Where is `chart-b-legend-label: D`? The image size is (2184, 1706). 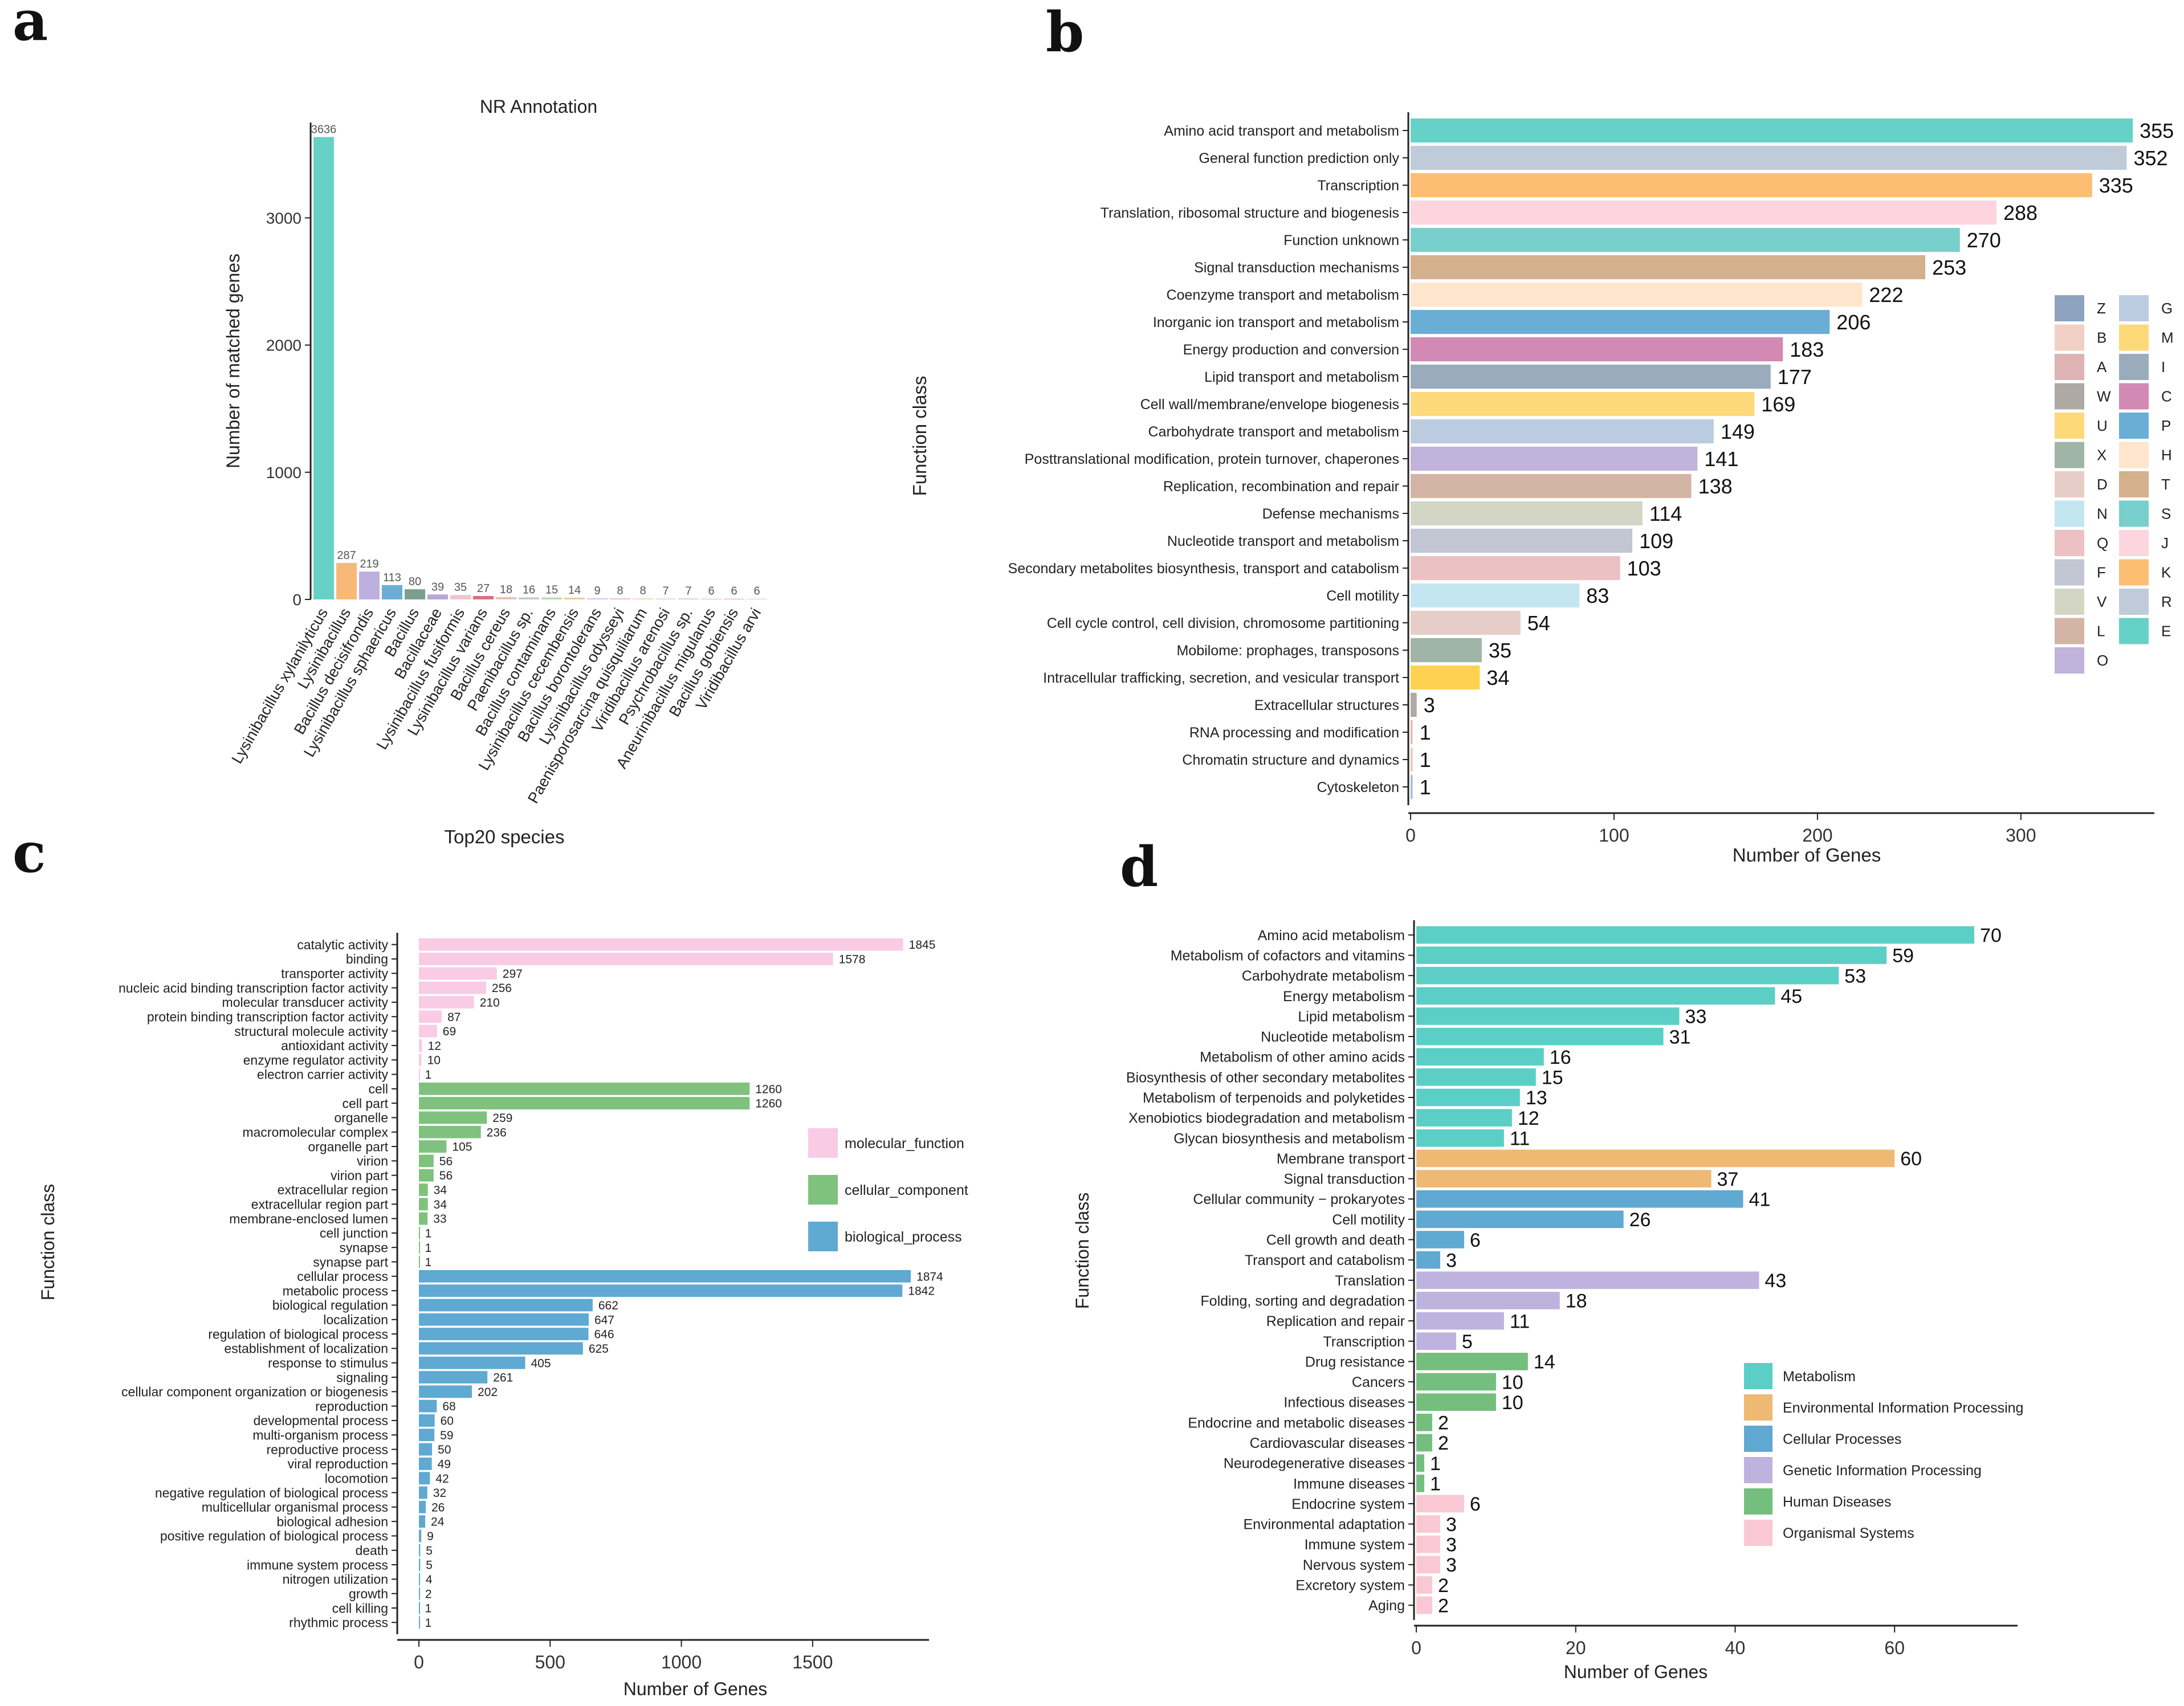
chart-b-legend-label: D is located at coordinates (2102, 485).